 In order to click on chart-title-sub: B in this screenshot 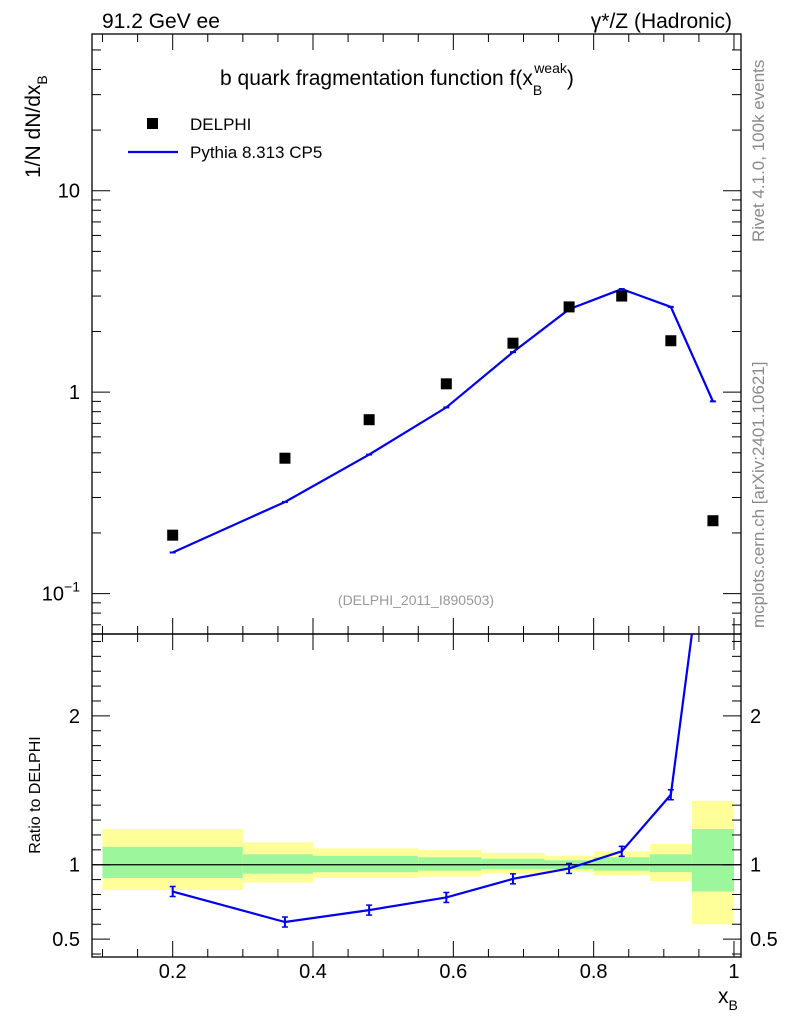, I will do `click(537, 90)`.